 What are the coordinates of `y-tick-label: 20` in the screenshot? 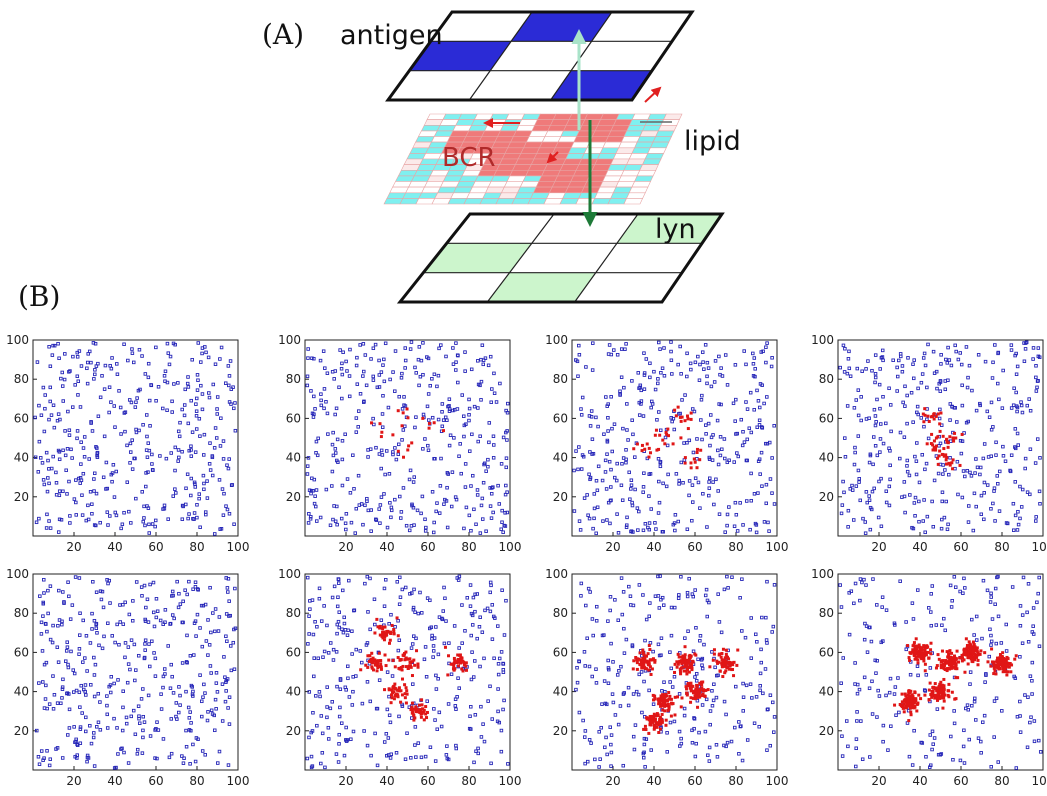 It's located at (293, 731).